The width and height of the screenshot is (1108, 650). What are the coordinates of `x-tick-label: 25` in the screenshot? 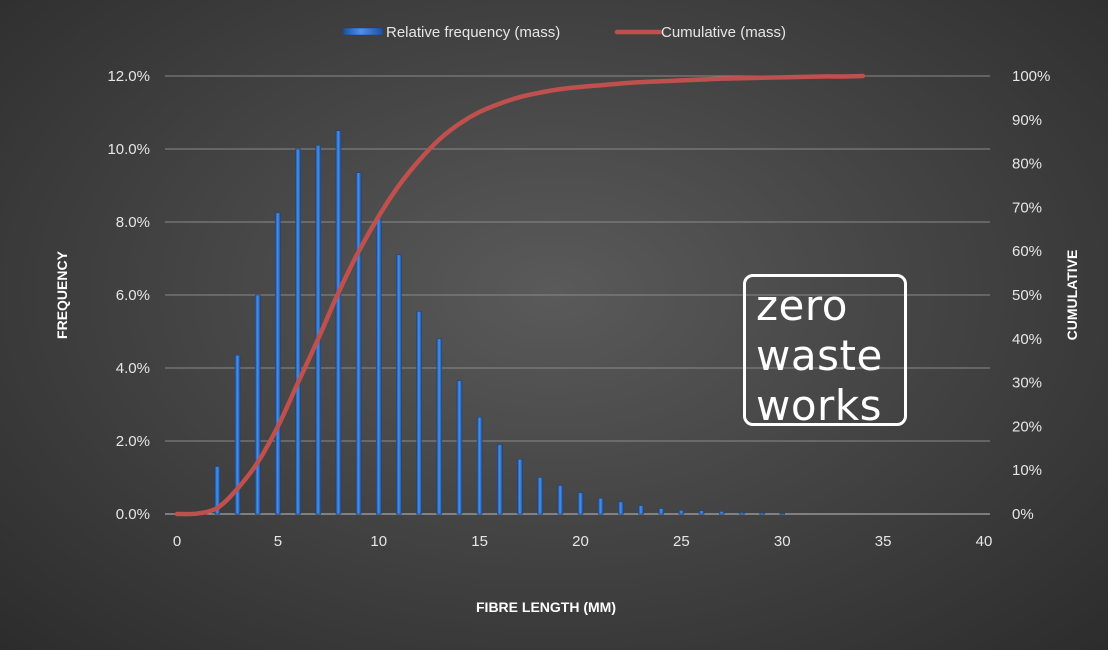 It's located at (681, 541).